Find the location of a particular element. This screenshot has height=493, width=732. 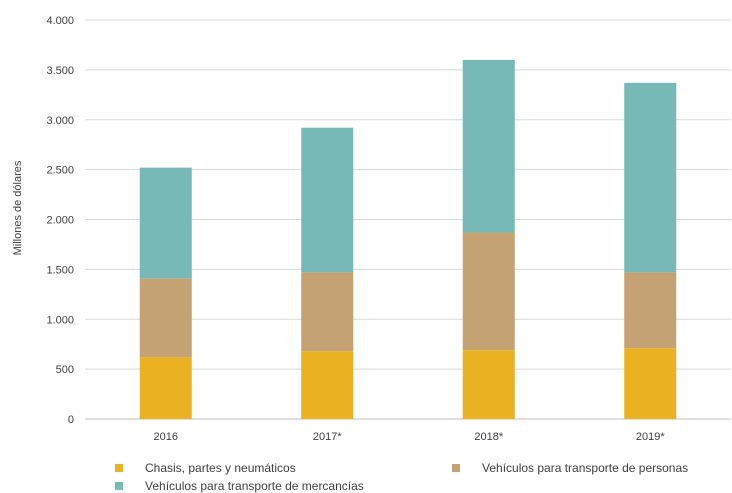

legend-label-mercancias: Vehículos para transporte de mercancías is located at coordinates (254, 486).